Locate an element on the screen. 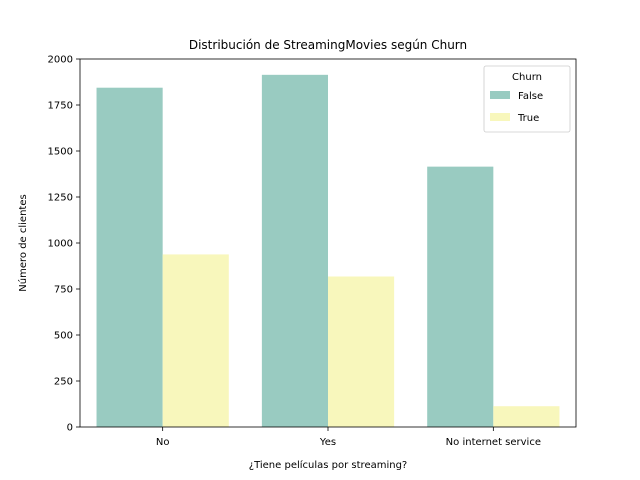 Image resolution: width=640 pixels, height=480 pixels. x-axis: No Yes No internet service is located at coordinates (348, 437).